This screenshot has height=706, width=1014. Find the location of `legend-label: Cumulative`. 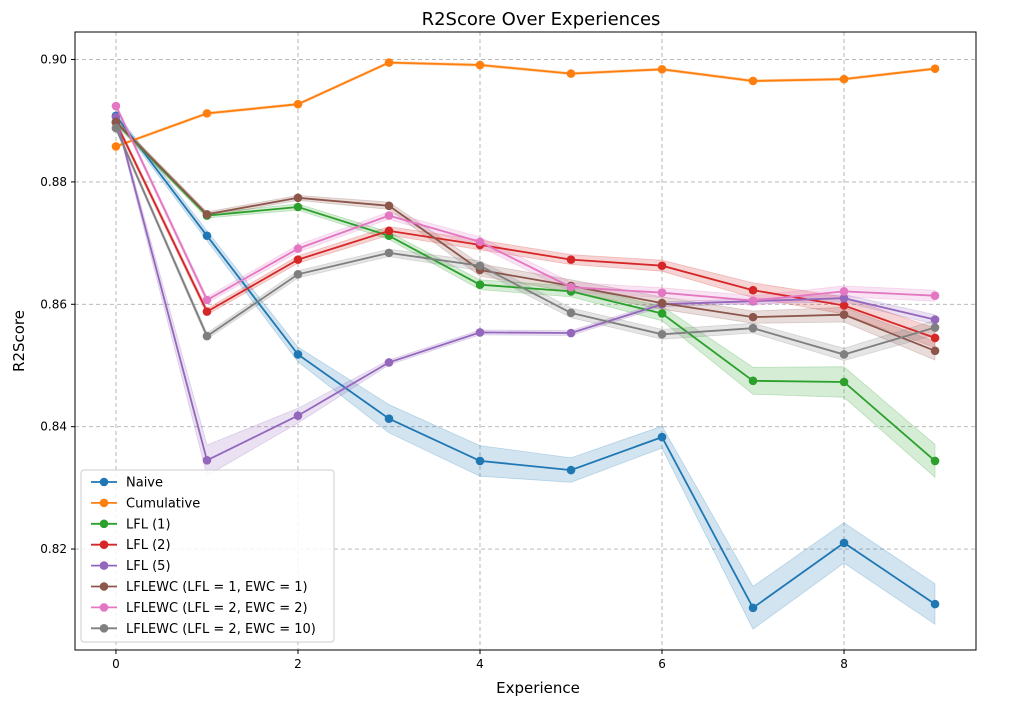

legend-label: Cumulative is located at coordinates (163, 503).